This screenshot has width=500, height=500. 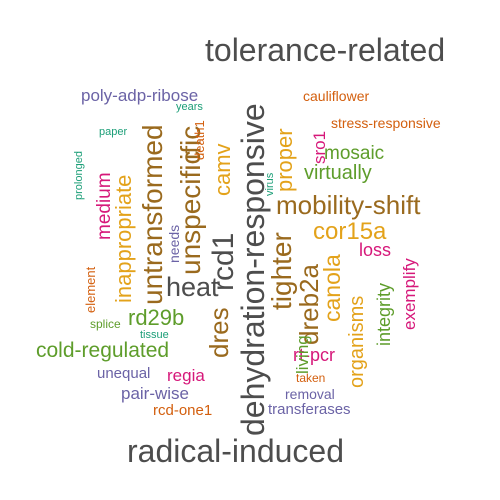 What do you see at coordinates (375, 250) in the screenshot?
I see `word-loss: loss` at bounding box center [375, 250].